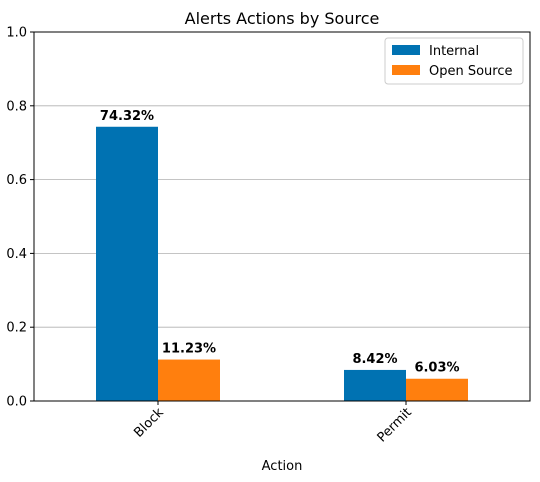 The width and height of the screenshot is (540, 482). What do you see at coordinates (189, 349) in the screenshot?
I see `data-label: 11.23%` at bounding box center [189, 349].